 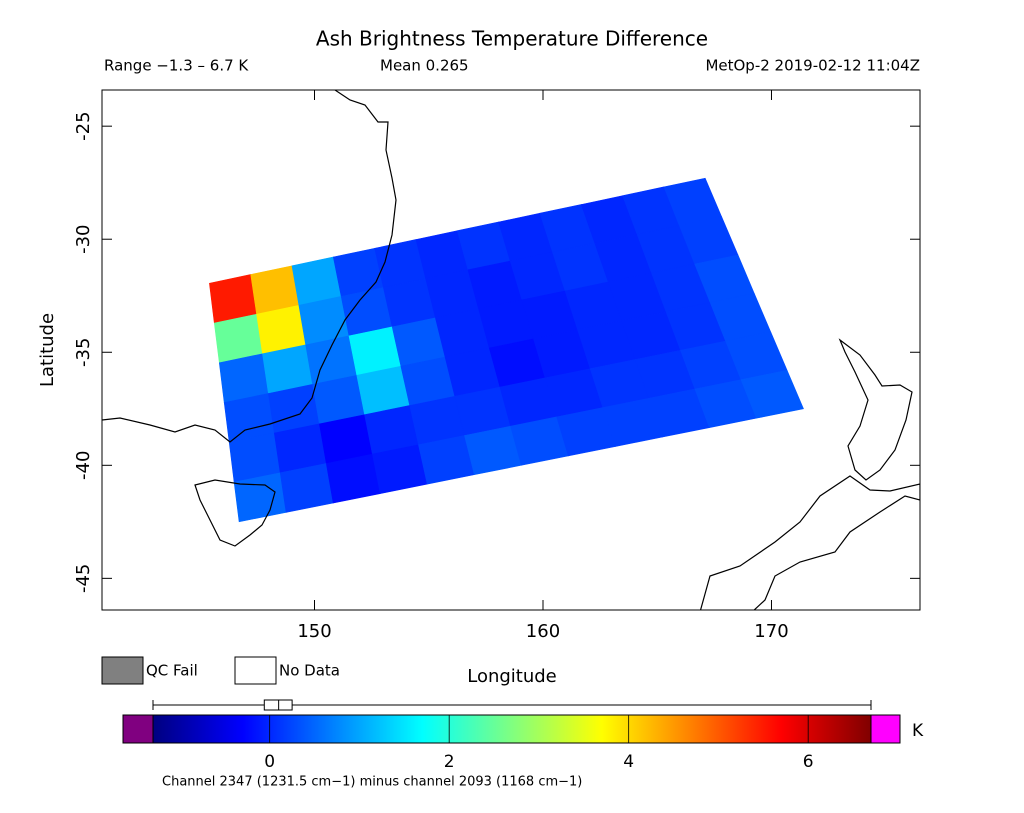 What do you see at coordinates (812, 66) in the screenshot?
I see `platform-label: MetOp-2 2019-02-12 11:04Z` at bounding box center [812, 66].